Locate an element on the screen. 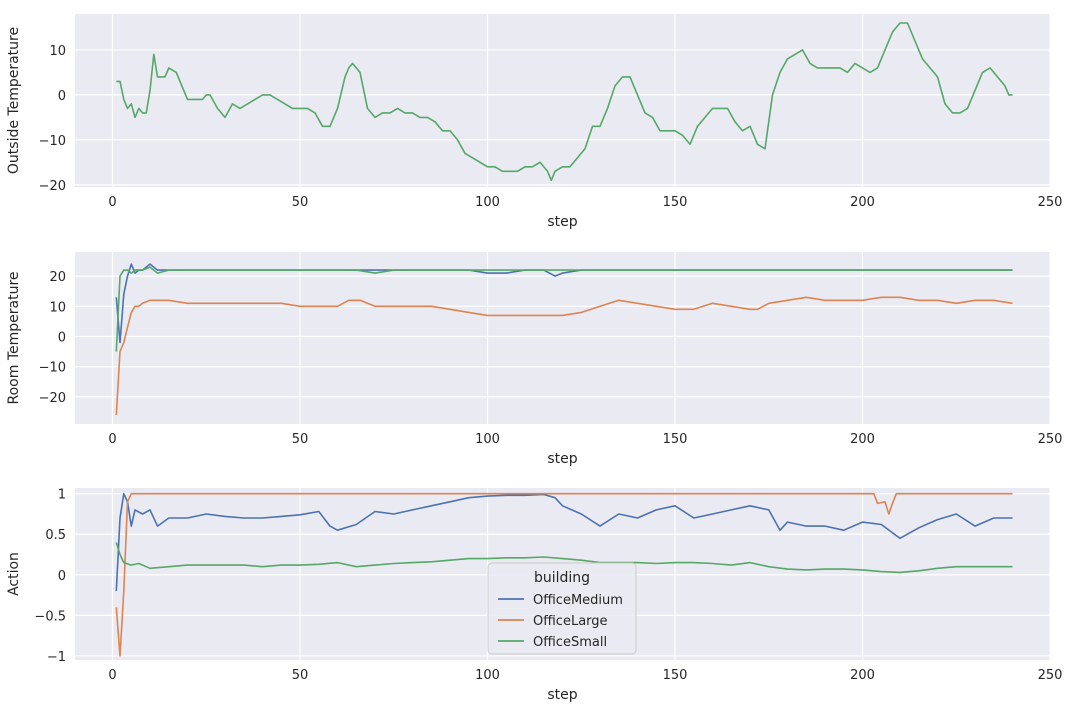  y-tick-label: 0.5 is located at coordinates (55, 535).